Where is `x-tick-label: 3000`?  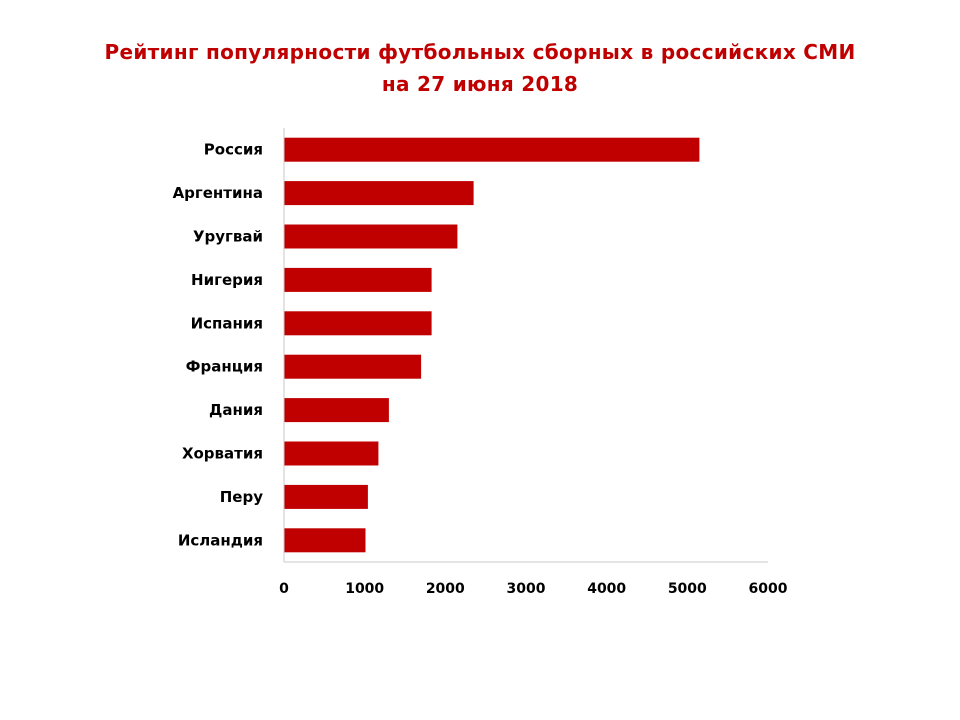 x-tick-label: 3000 is located at coordinates (526, 589).